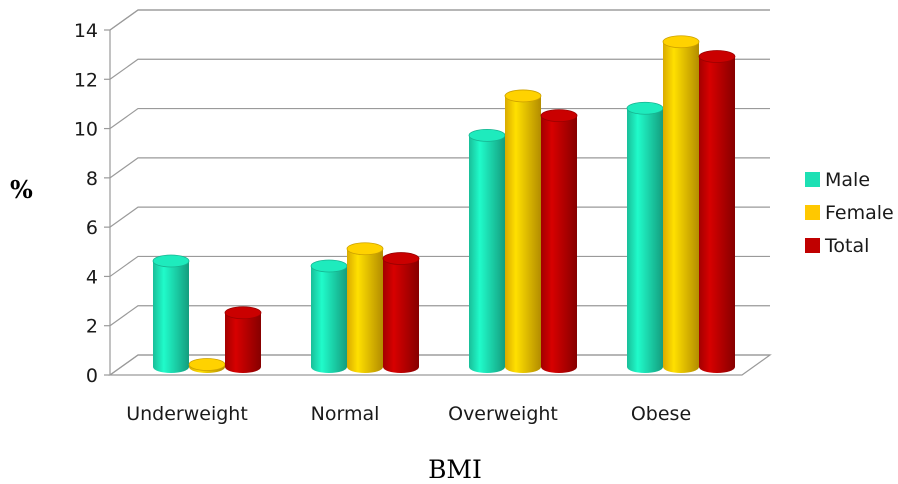  Describe the element at coordinates (455, 469) in the screenshot. I see `x-axis-title: BMI` at that location.